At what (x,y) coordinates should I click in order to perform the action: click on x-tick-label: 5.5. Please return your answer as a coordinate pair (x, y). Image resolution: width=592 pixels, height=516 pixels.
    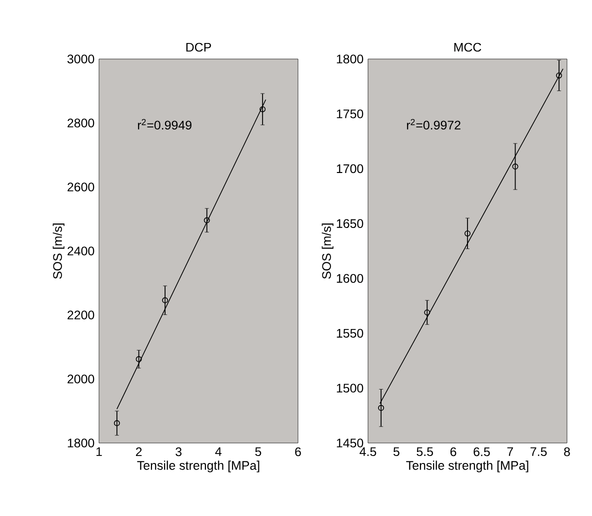
    Looking at the image, I should click on (424, 451).